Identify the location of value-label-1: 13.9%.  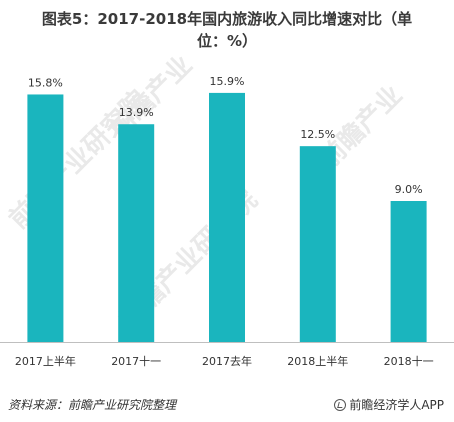
(136, 112).